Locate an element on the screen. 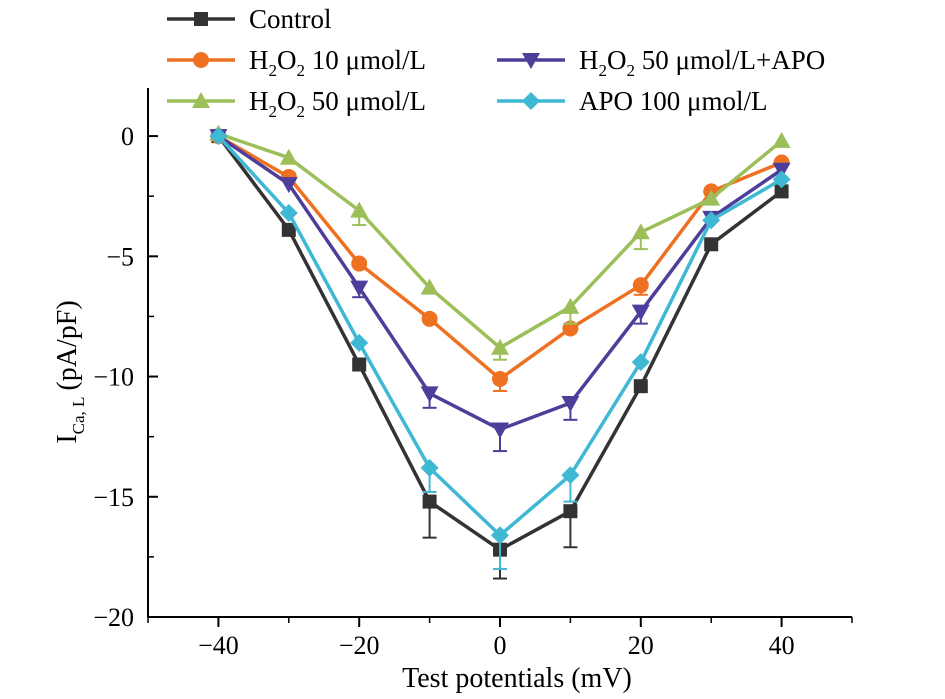  y-axis-title-main: I is located at coordinates (67, 438).